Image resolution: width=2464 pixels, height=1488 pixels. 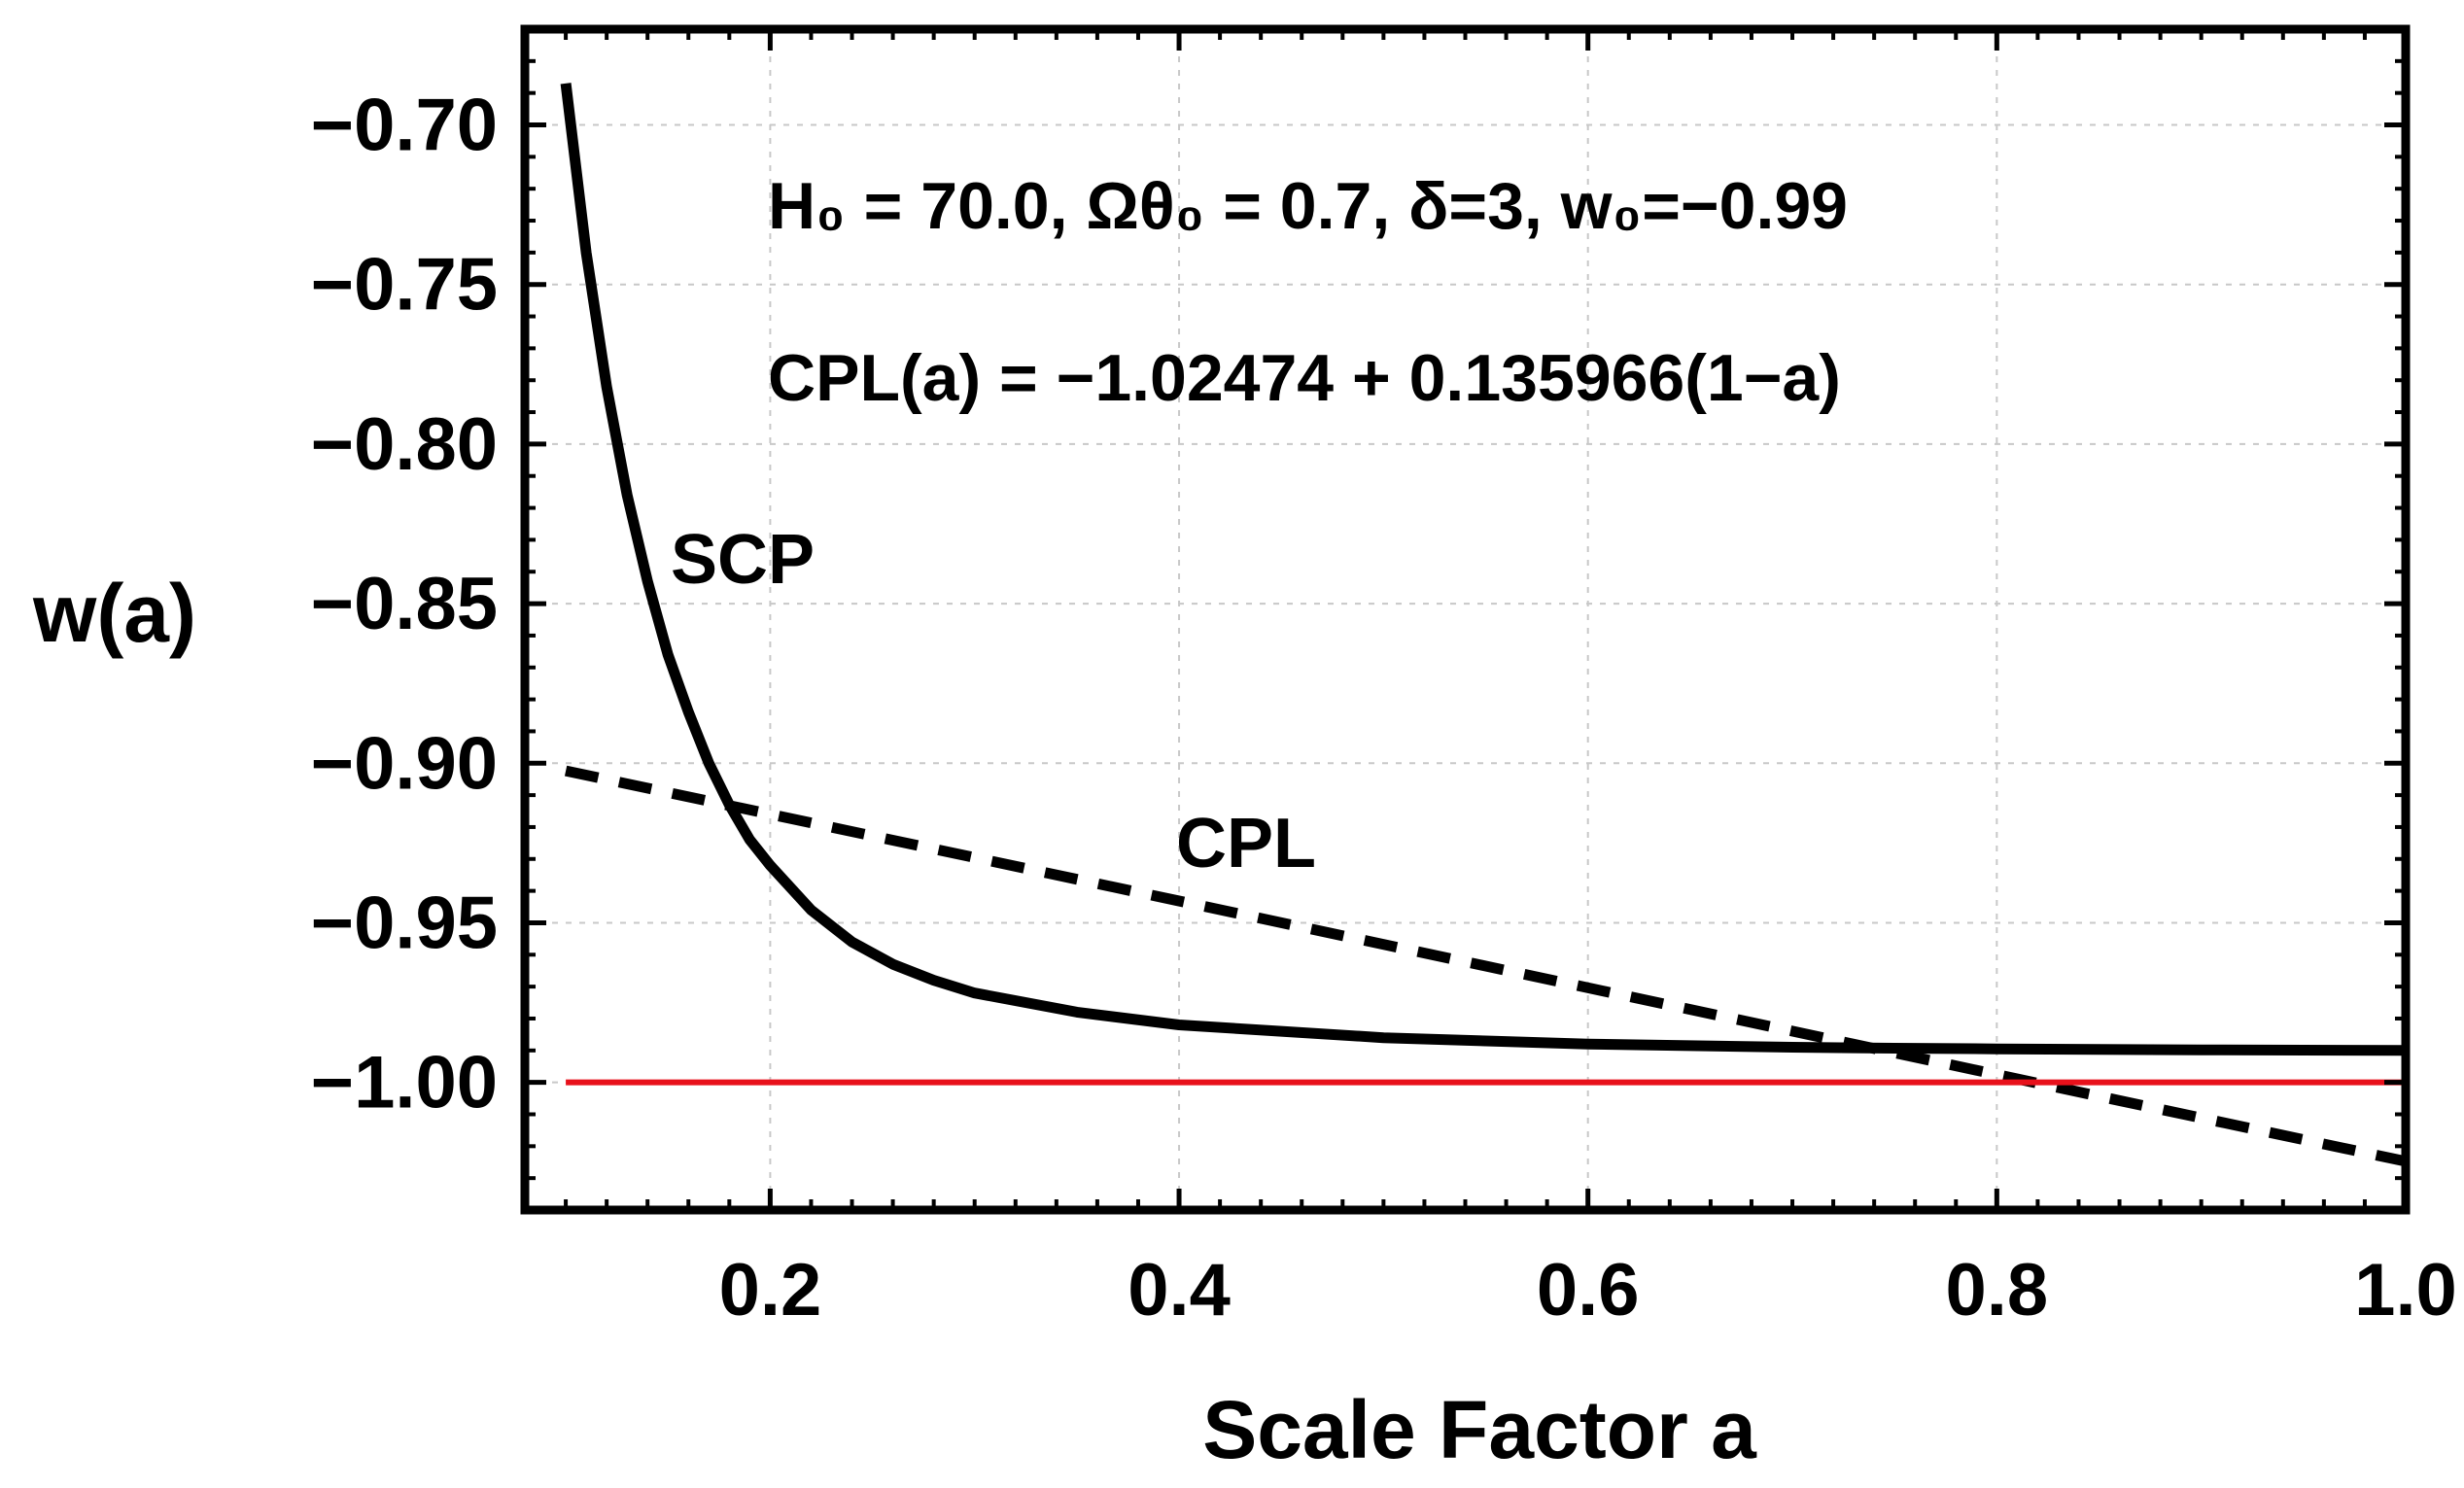 What do you see at coordinates (114, 613) in the screenshot?
I see `y-axis-label: w(a)` at bounding box center [114, 613].